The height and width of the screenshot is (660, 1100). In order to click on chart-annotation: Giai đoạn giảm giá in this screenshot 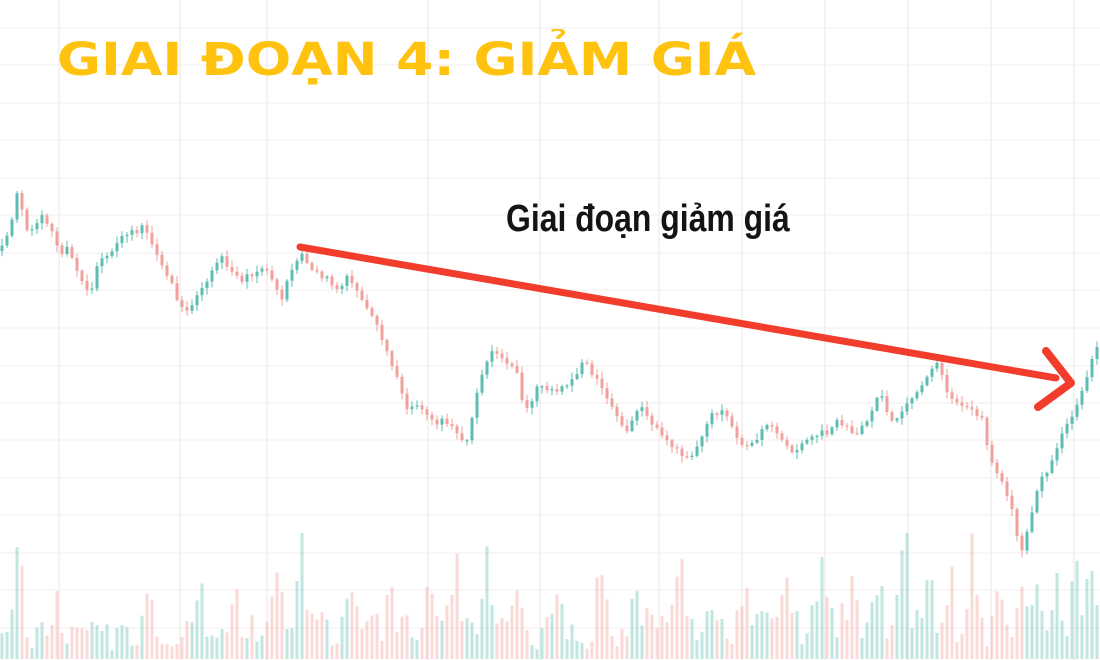, I will do `click(675, 219)`.